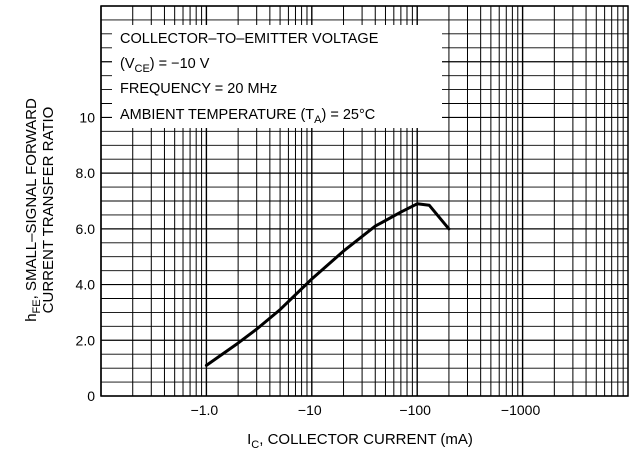 The image size is (642, 455). I want to click on y-tick-label: 10, so click(87, 117).